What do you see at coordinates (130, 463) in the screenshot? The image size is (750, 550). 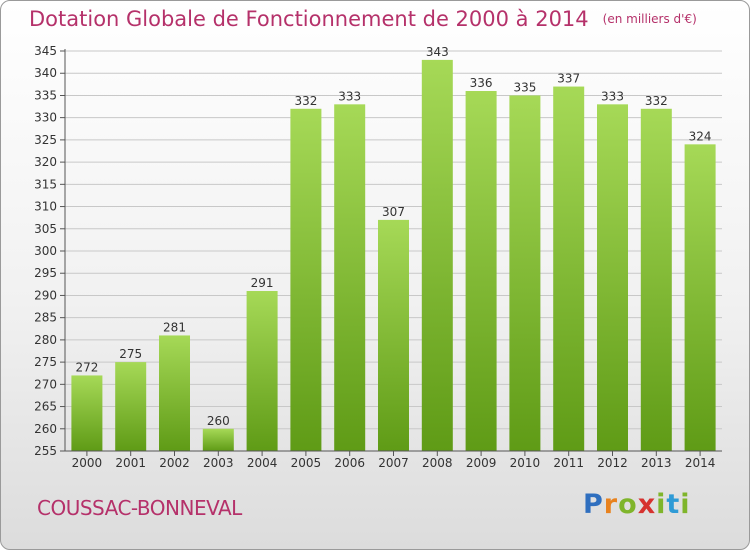 I see `x-tick-label-2001: 2001` at bounding box center [130, 463].